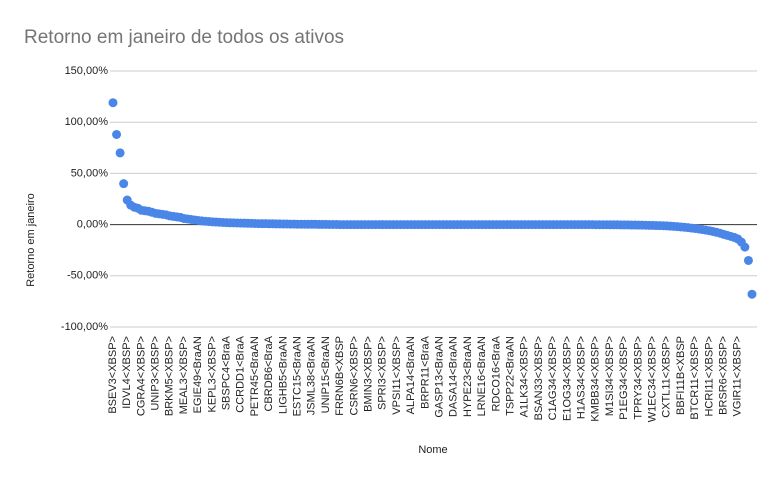 The height and width of the screenshot is (480, 777). What do you see at coordinates (326, 374) in the screenshot?
I see `x-tick-label: UNIP15<BraAN` at bounding box center [326, 374].